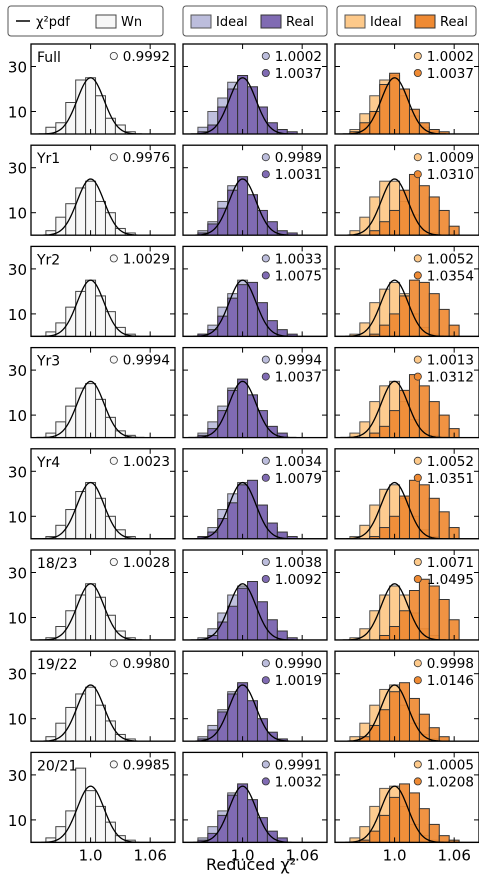 This screenshot has width=479, height=883. Describe the element at coordinates (92, 494) in the screenshot. I see `panel-row5-col1: 30 10 Yr4 1.0023` at that location.